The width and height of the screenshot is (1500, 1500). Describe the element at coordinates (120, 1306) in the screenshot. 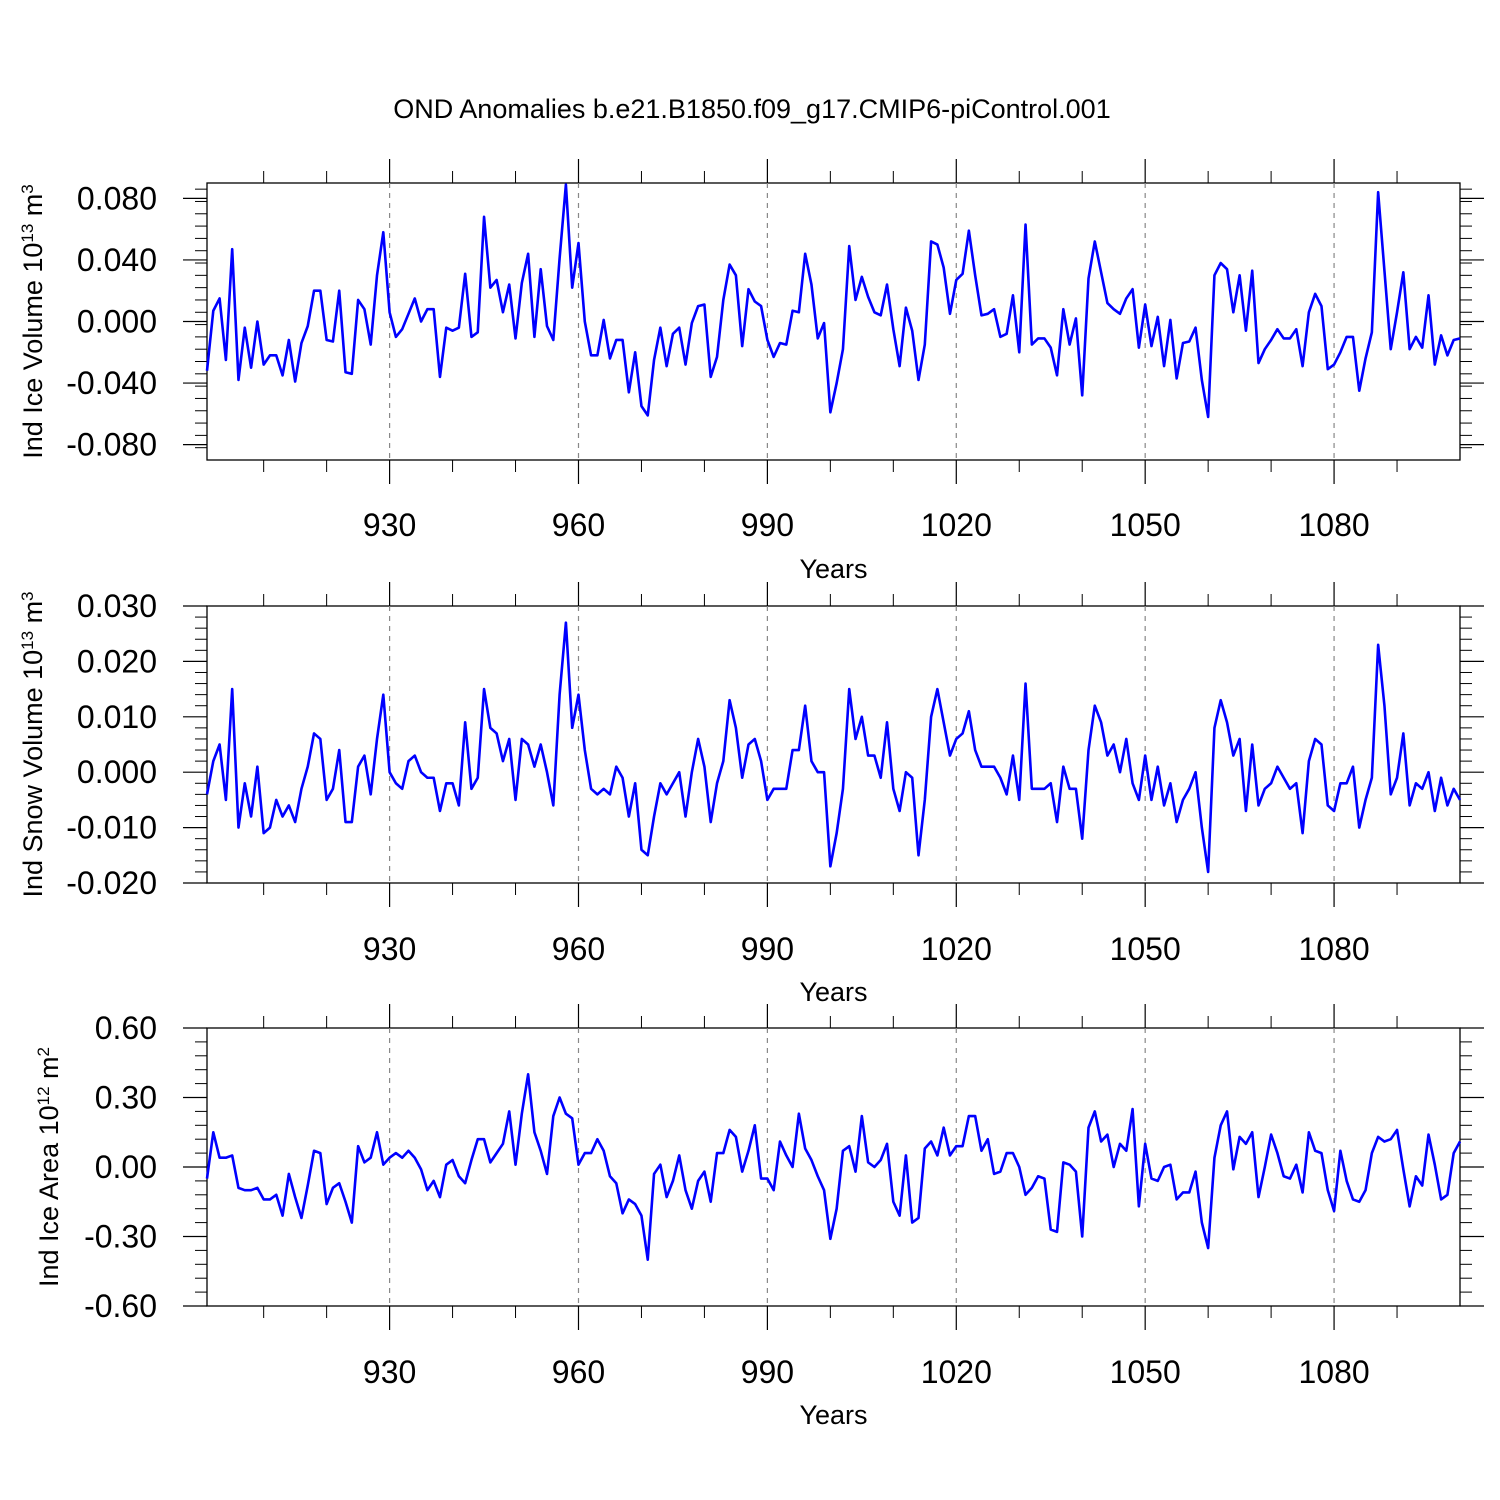

I see `y-tick-label: -0.60` at that location.